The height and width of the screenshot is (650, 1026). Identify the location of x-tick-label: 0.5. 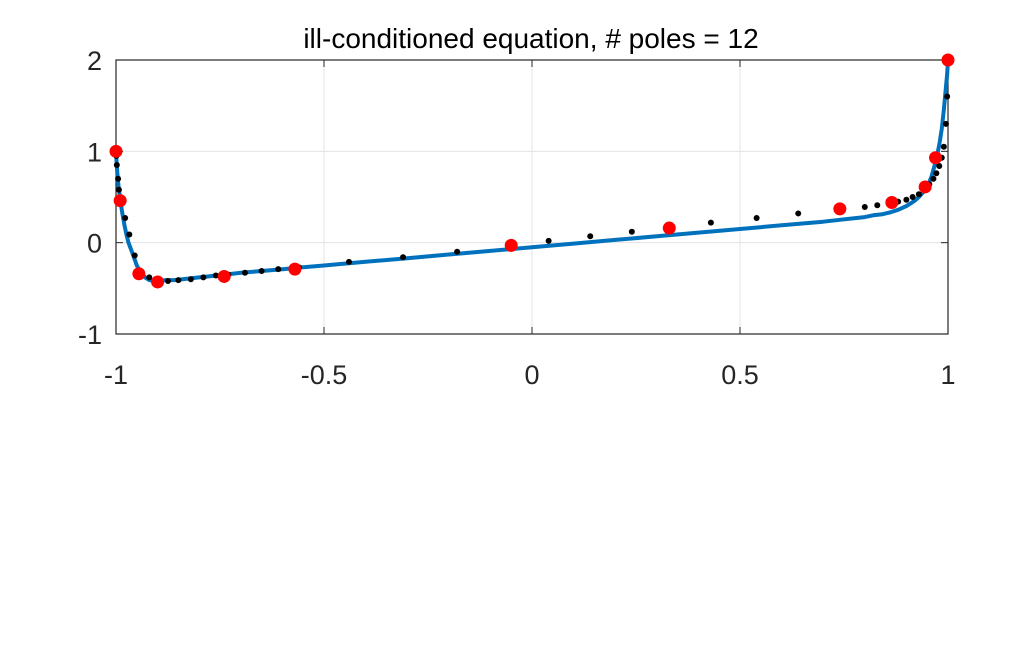
(740, 375).